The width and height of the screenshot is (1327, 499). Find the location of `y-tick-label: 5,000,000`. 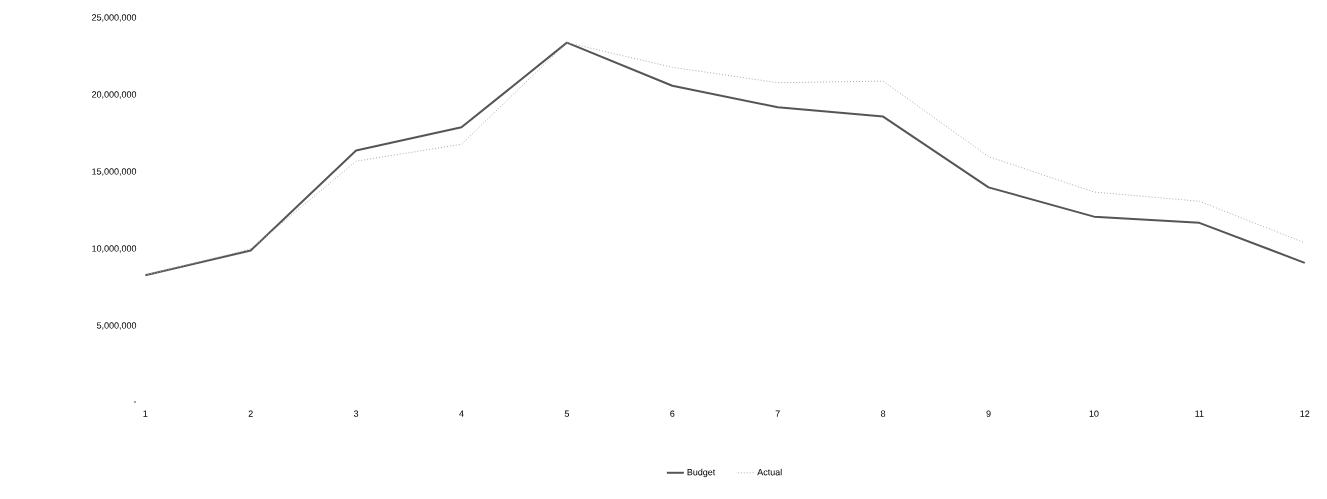

y-tick-label: 5,000,000 is located at coordinates (116, 326).